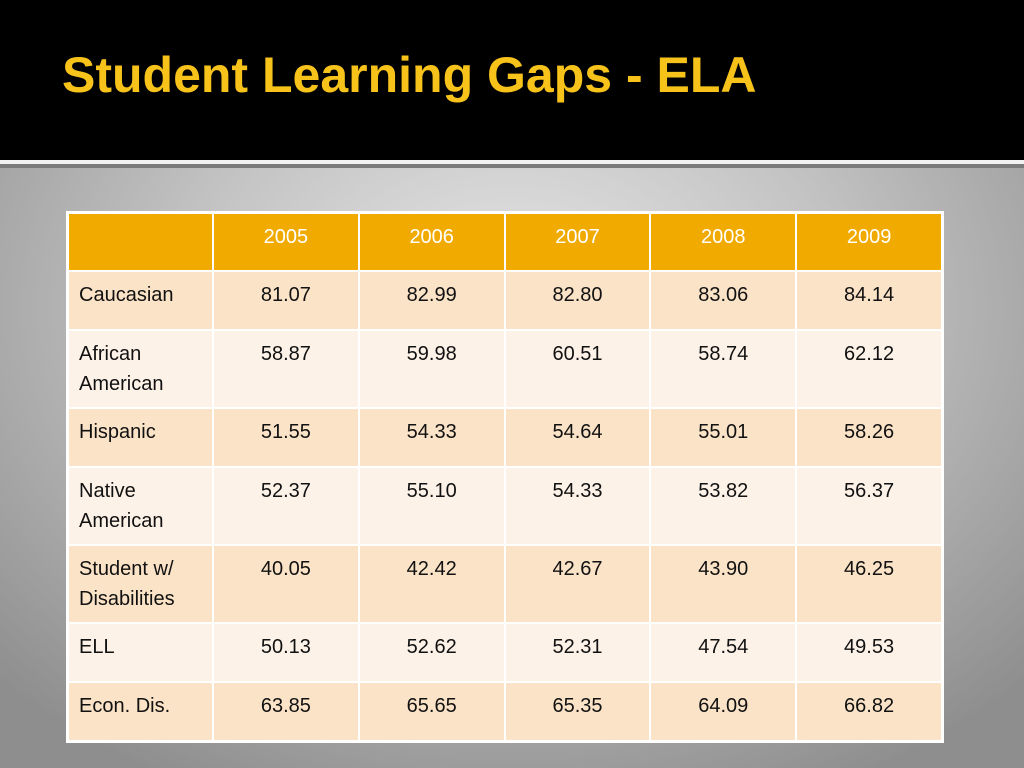  Describe the element at coordinates (869, 242) in the screenshot. I see `column-header: 2009` at that location.